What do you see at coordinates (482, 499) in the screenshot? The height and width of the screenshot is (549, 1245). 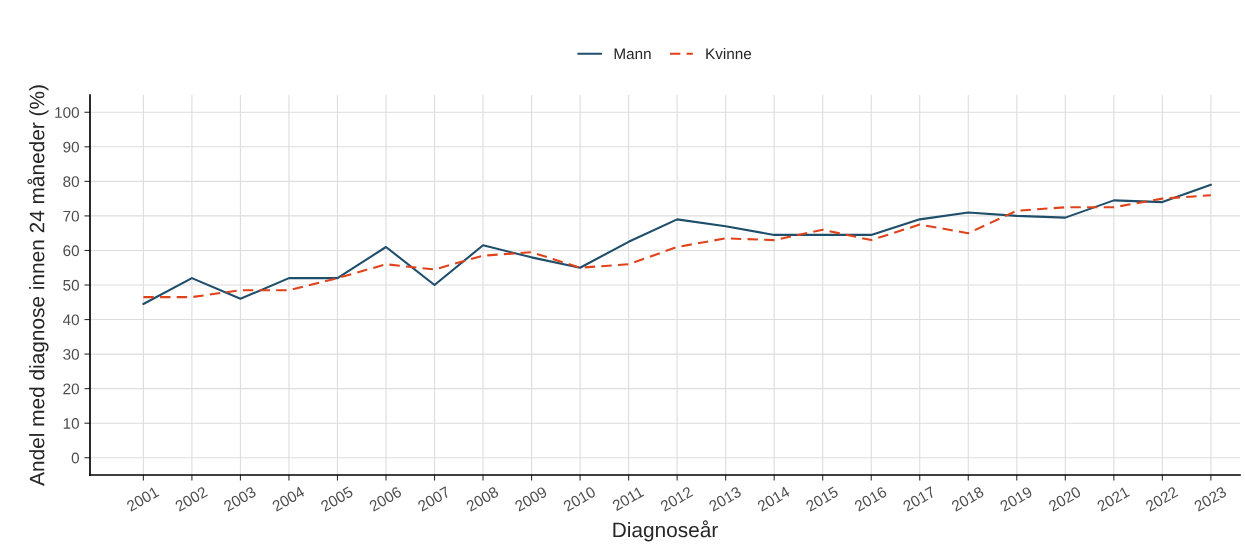 I see `x-tick-label: 2008` at bounding box center [482, 499].